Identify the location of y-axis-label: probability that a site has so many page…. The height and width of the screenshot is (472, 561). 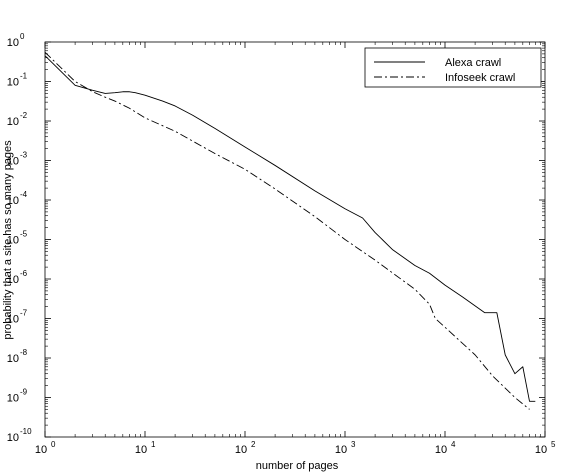
(8, 240).